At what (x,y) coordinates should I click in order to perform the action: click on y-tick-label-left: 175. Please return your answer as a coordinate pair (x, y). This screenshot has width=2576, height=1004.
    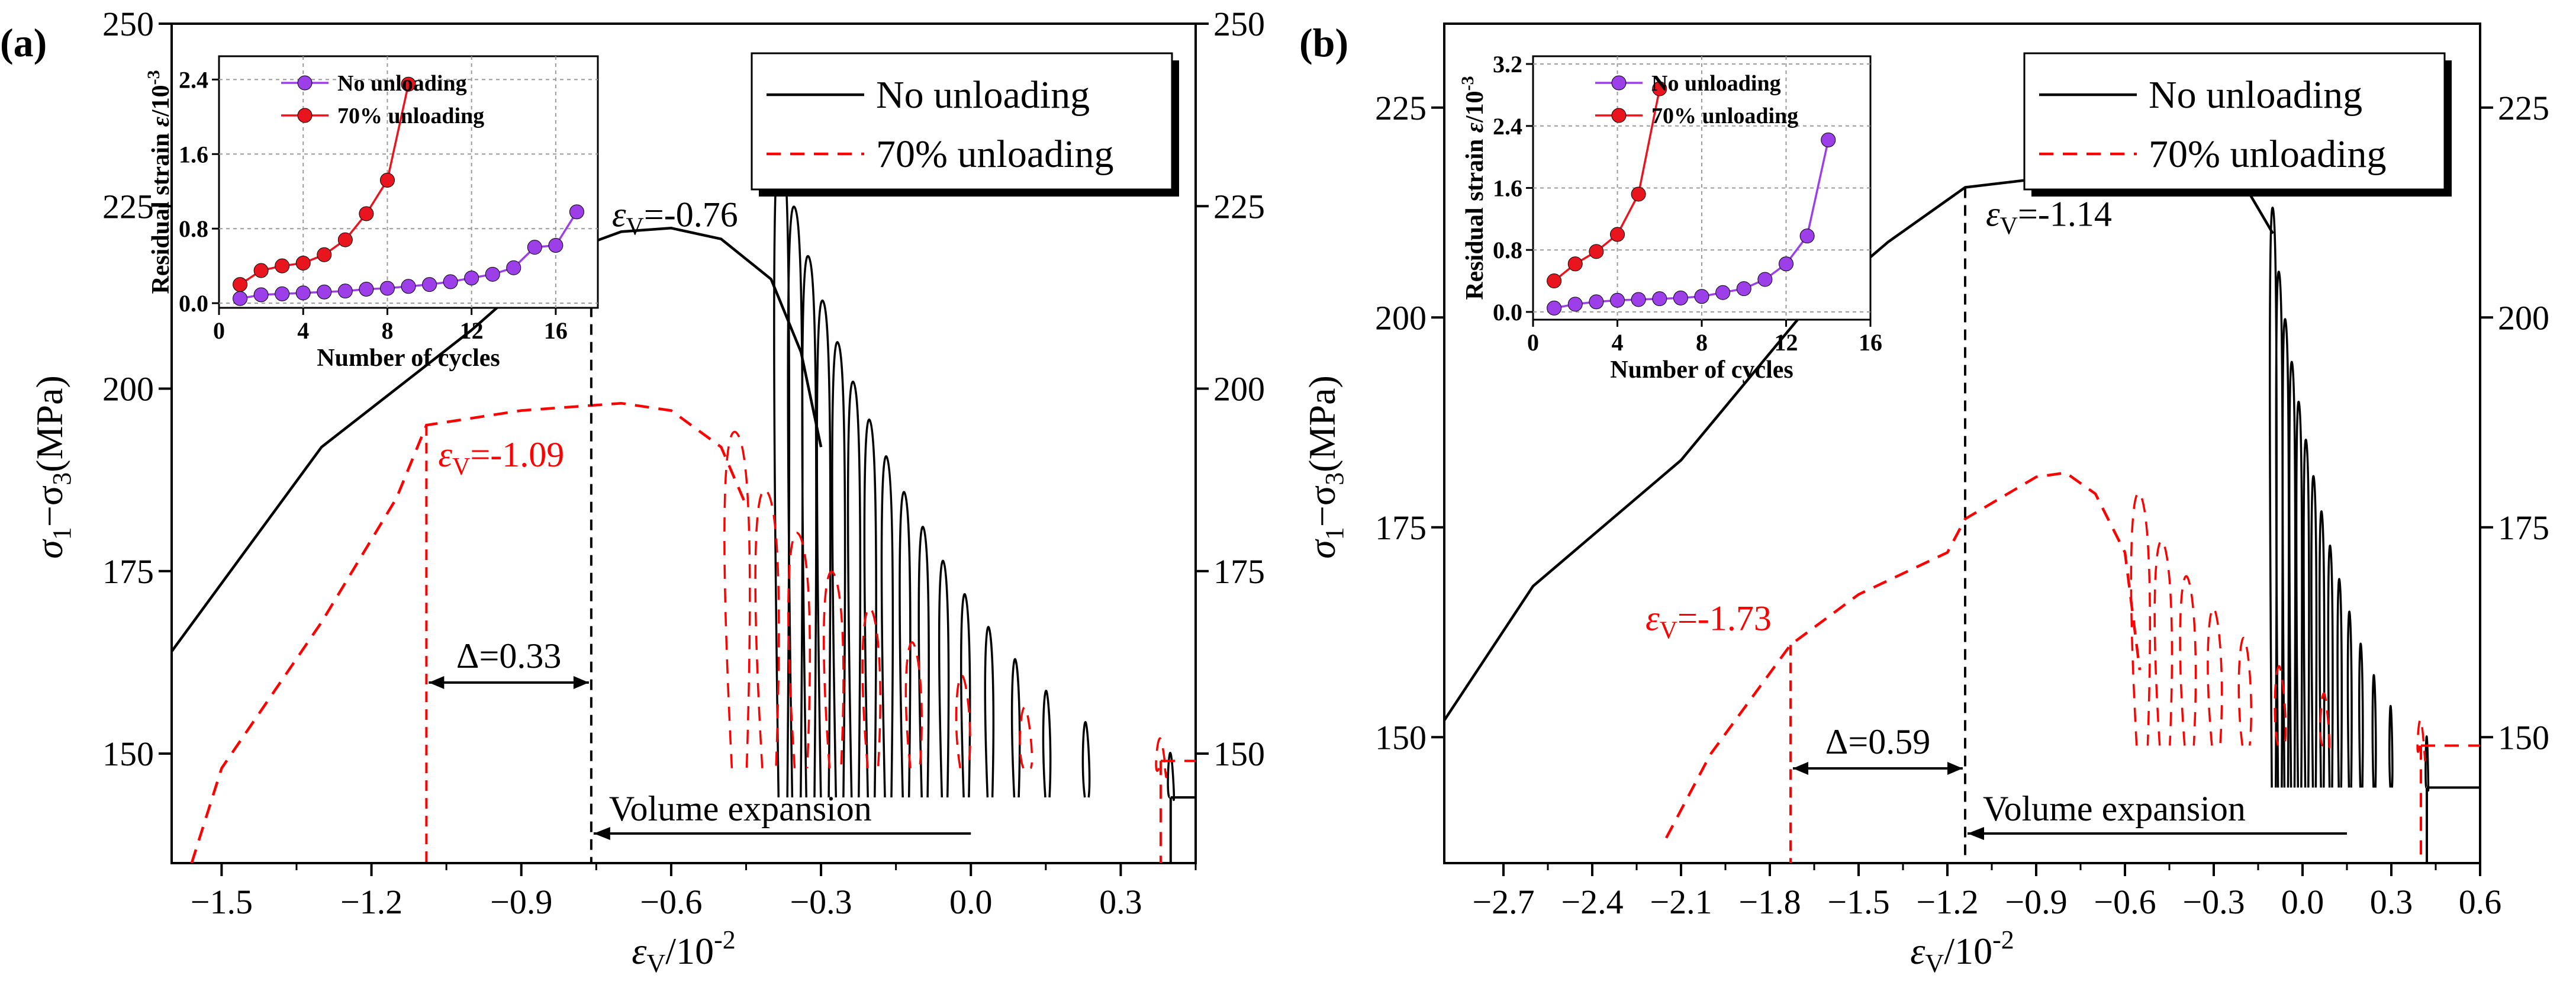
    Looking at the image, I should click on (128, 571).